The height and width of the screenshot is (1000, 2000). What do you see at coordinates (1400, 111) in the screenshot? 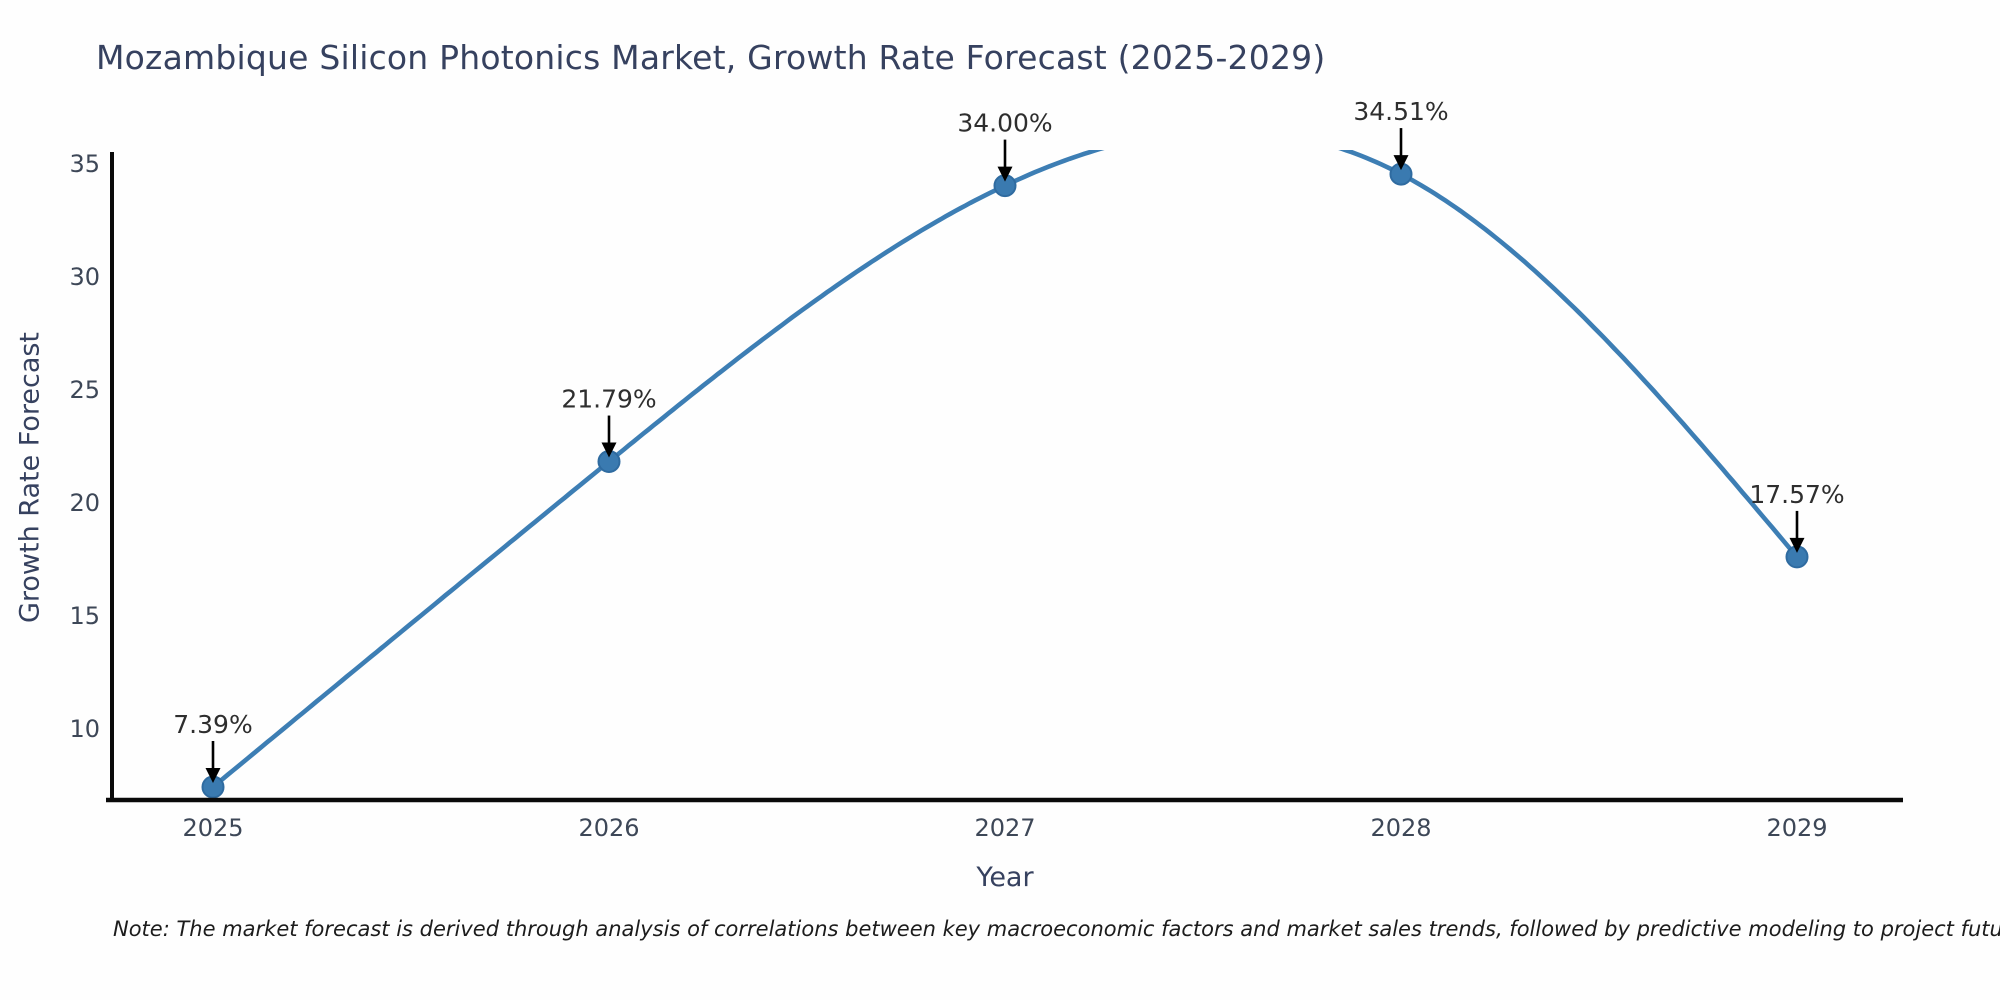
I see `point-annotation-label: 34.51%` at bounding box center [1400, 111].